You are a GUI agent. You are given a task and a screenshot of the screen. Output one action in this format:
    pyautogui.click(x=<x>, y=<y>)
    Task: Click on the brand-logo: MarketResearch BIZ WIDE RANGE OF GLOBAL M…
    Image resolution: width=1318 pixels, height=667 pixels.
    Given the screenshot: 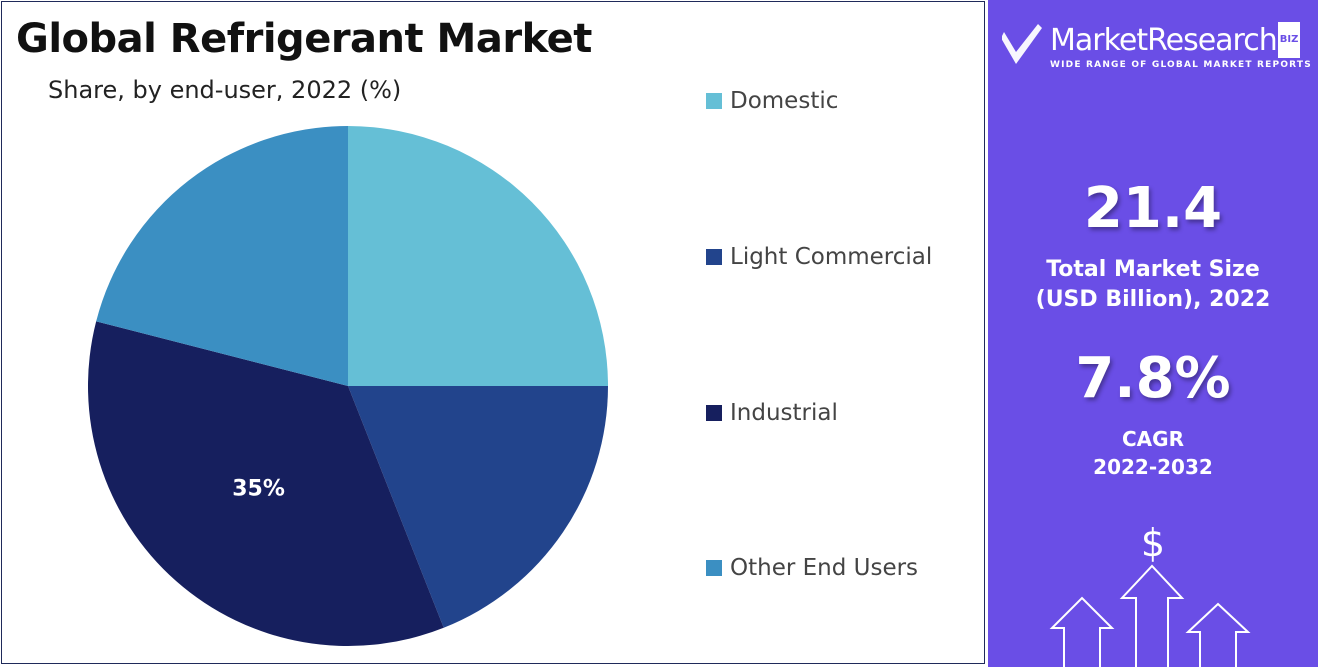 What is the action you would take?
    pyautogui.click(x=1157, y=46)
    